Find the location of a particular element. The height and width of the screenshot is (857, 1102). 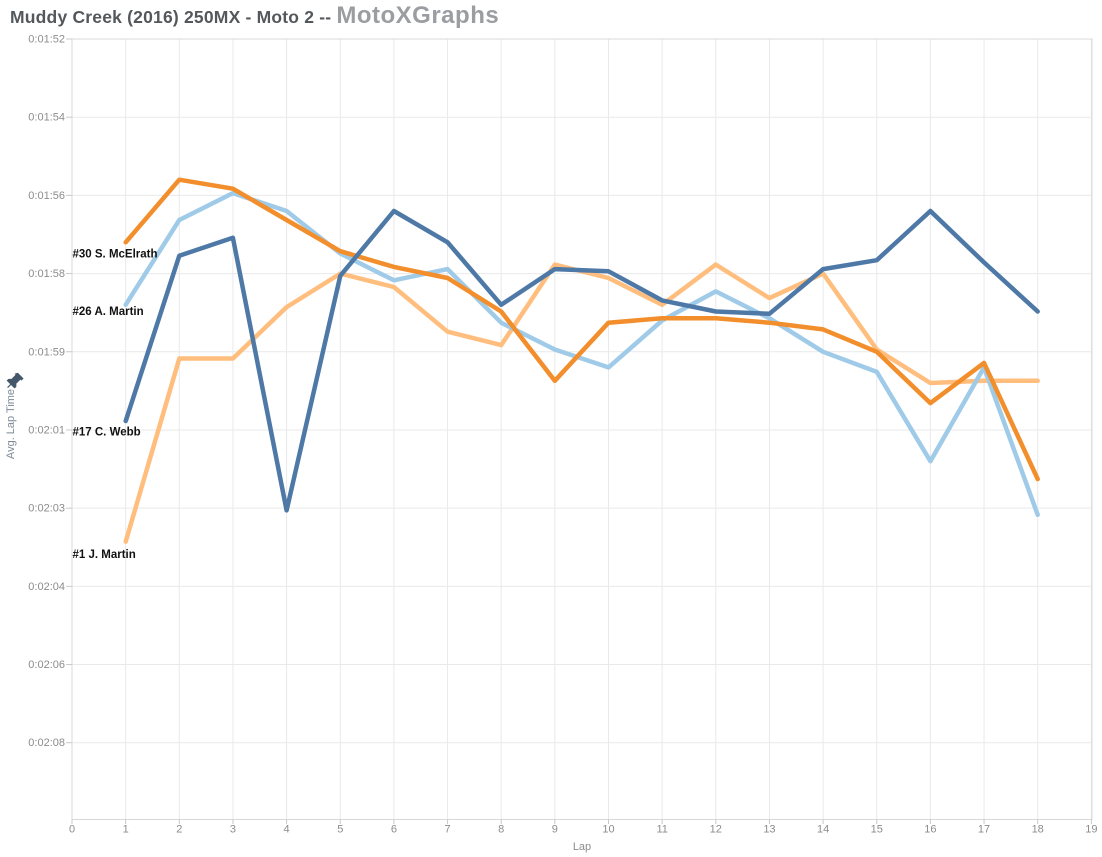

x-tick-label: 18 is located at coordinates (1038, 830).